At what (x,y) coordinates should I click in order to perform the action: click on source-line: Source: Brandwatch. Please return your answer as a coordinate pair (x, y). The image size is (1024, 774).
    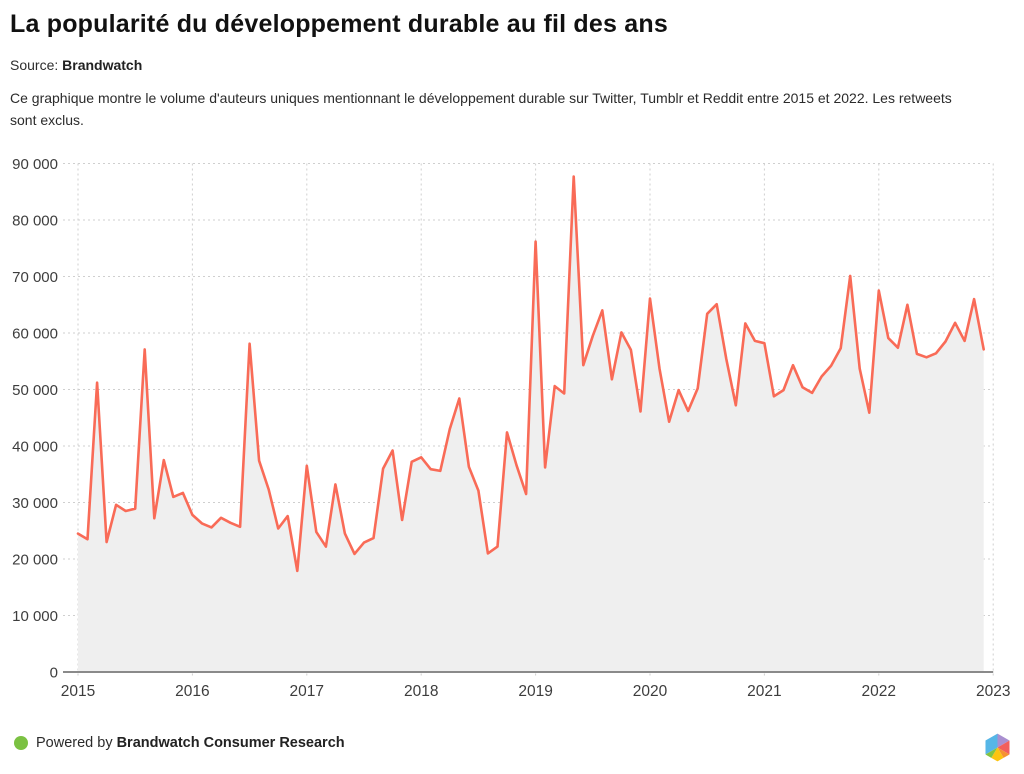
    Looking at the image, I should click on (500, 65).